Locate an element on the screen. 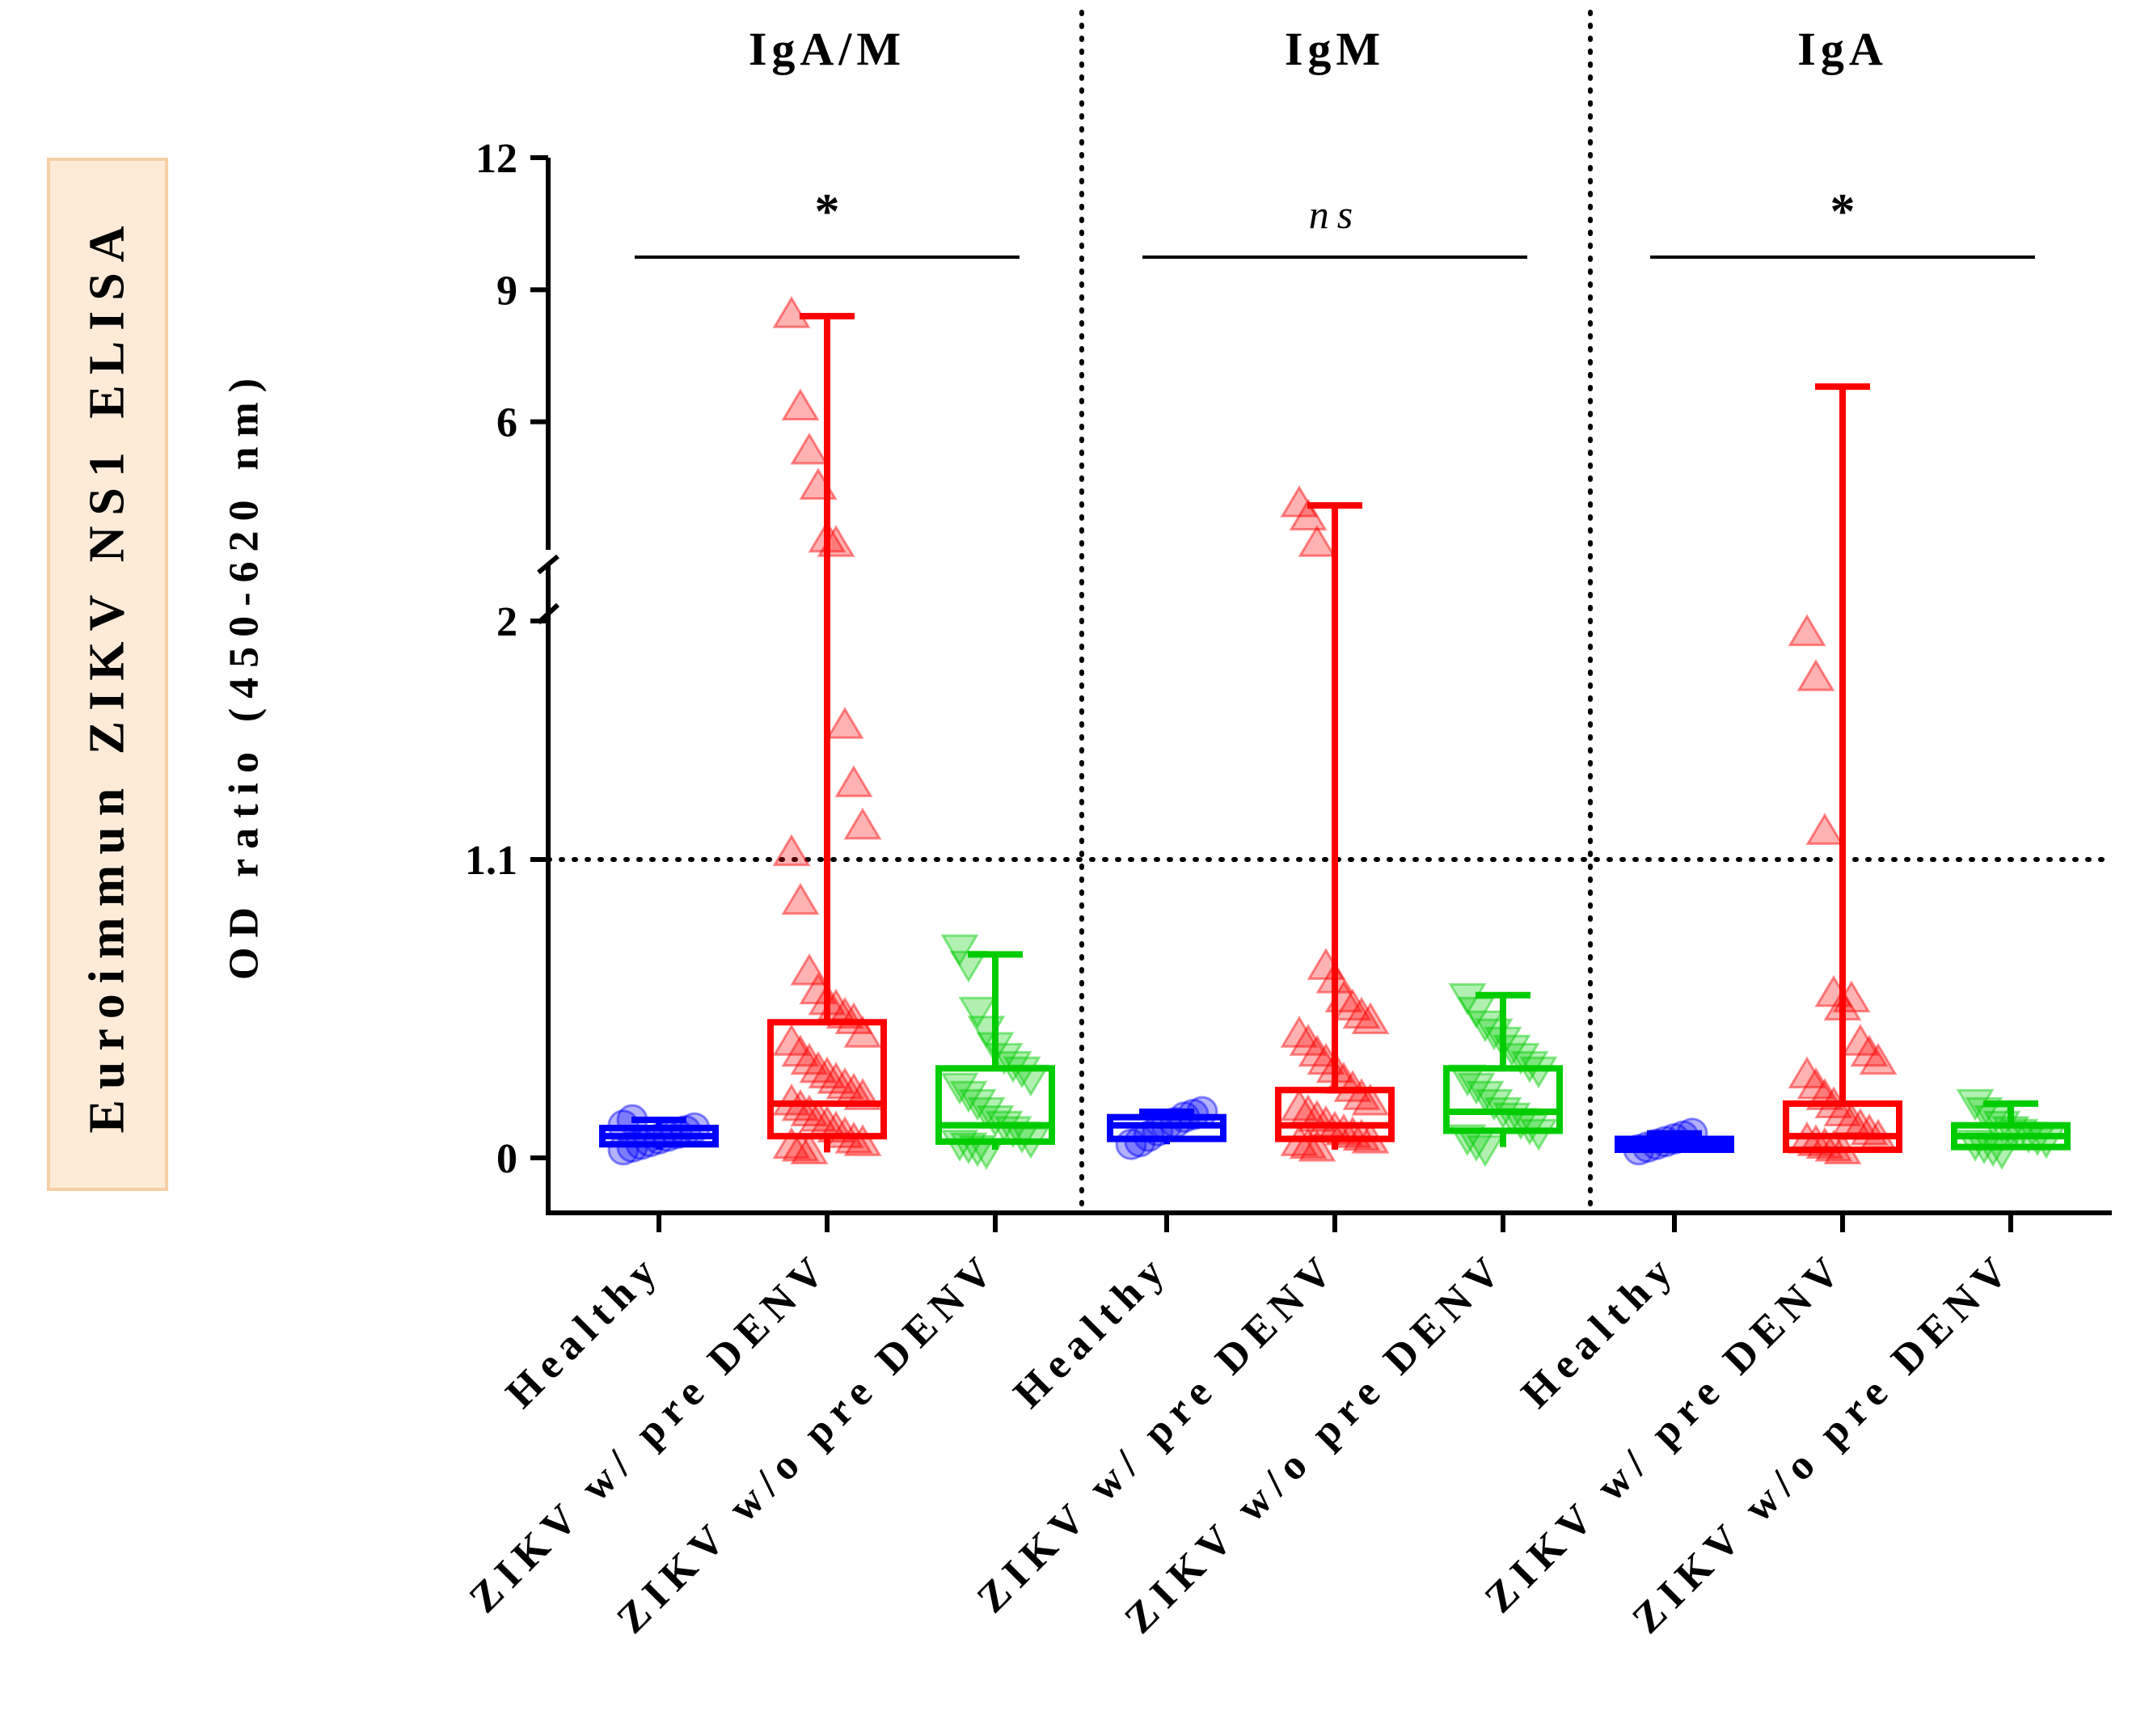  y-axis-break-mark is located at coordinates (548, 564).